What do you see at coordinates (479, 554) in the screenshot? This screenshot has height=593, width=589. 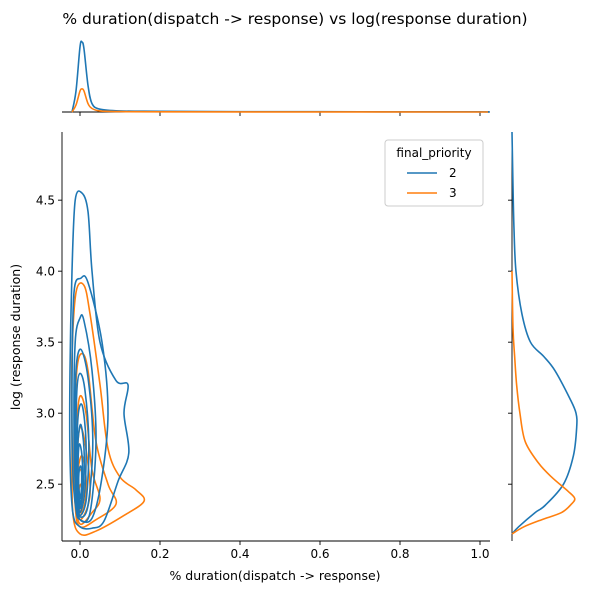 I see `x-tick-label: 1.0` at bounding box center [479, 554].